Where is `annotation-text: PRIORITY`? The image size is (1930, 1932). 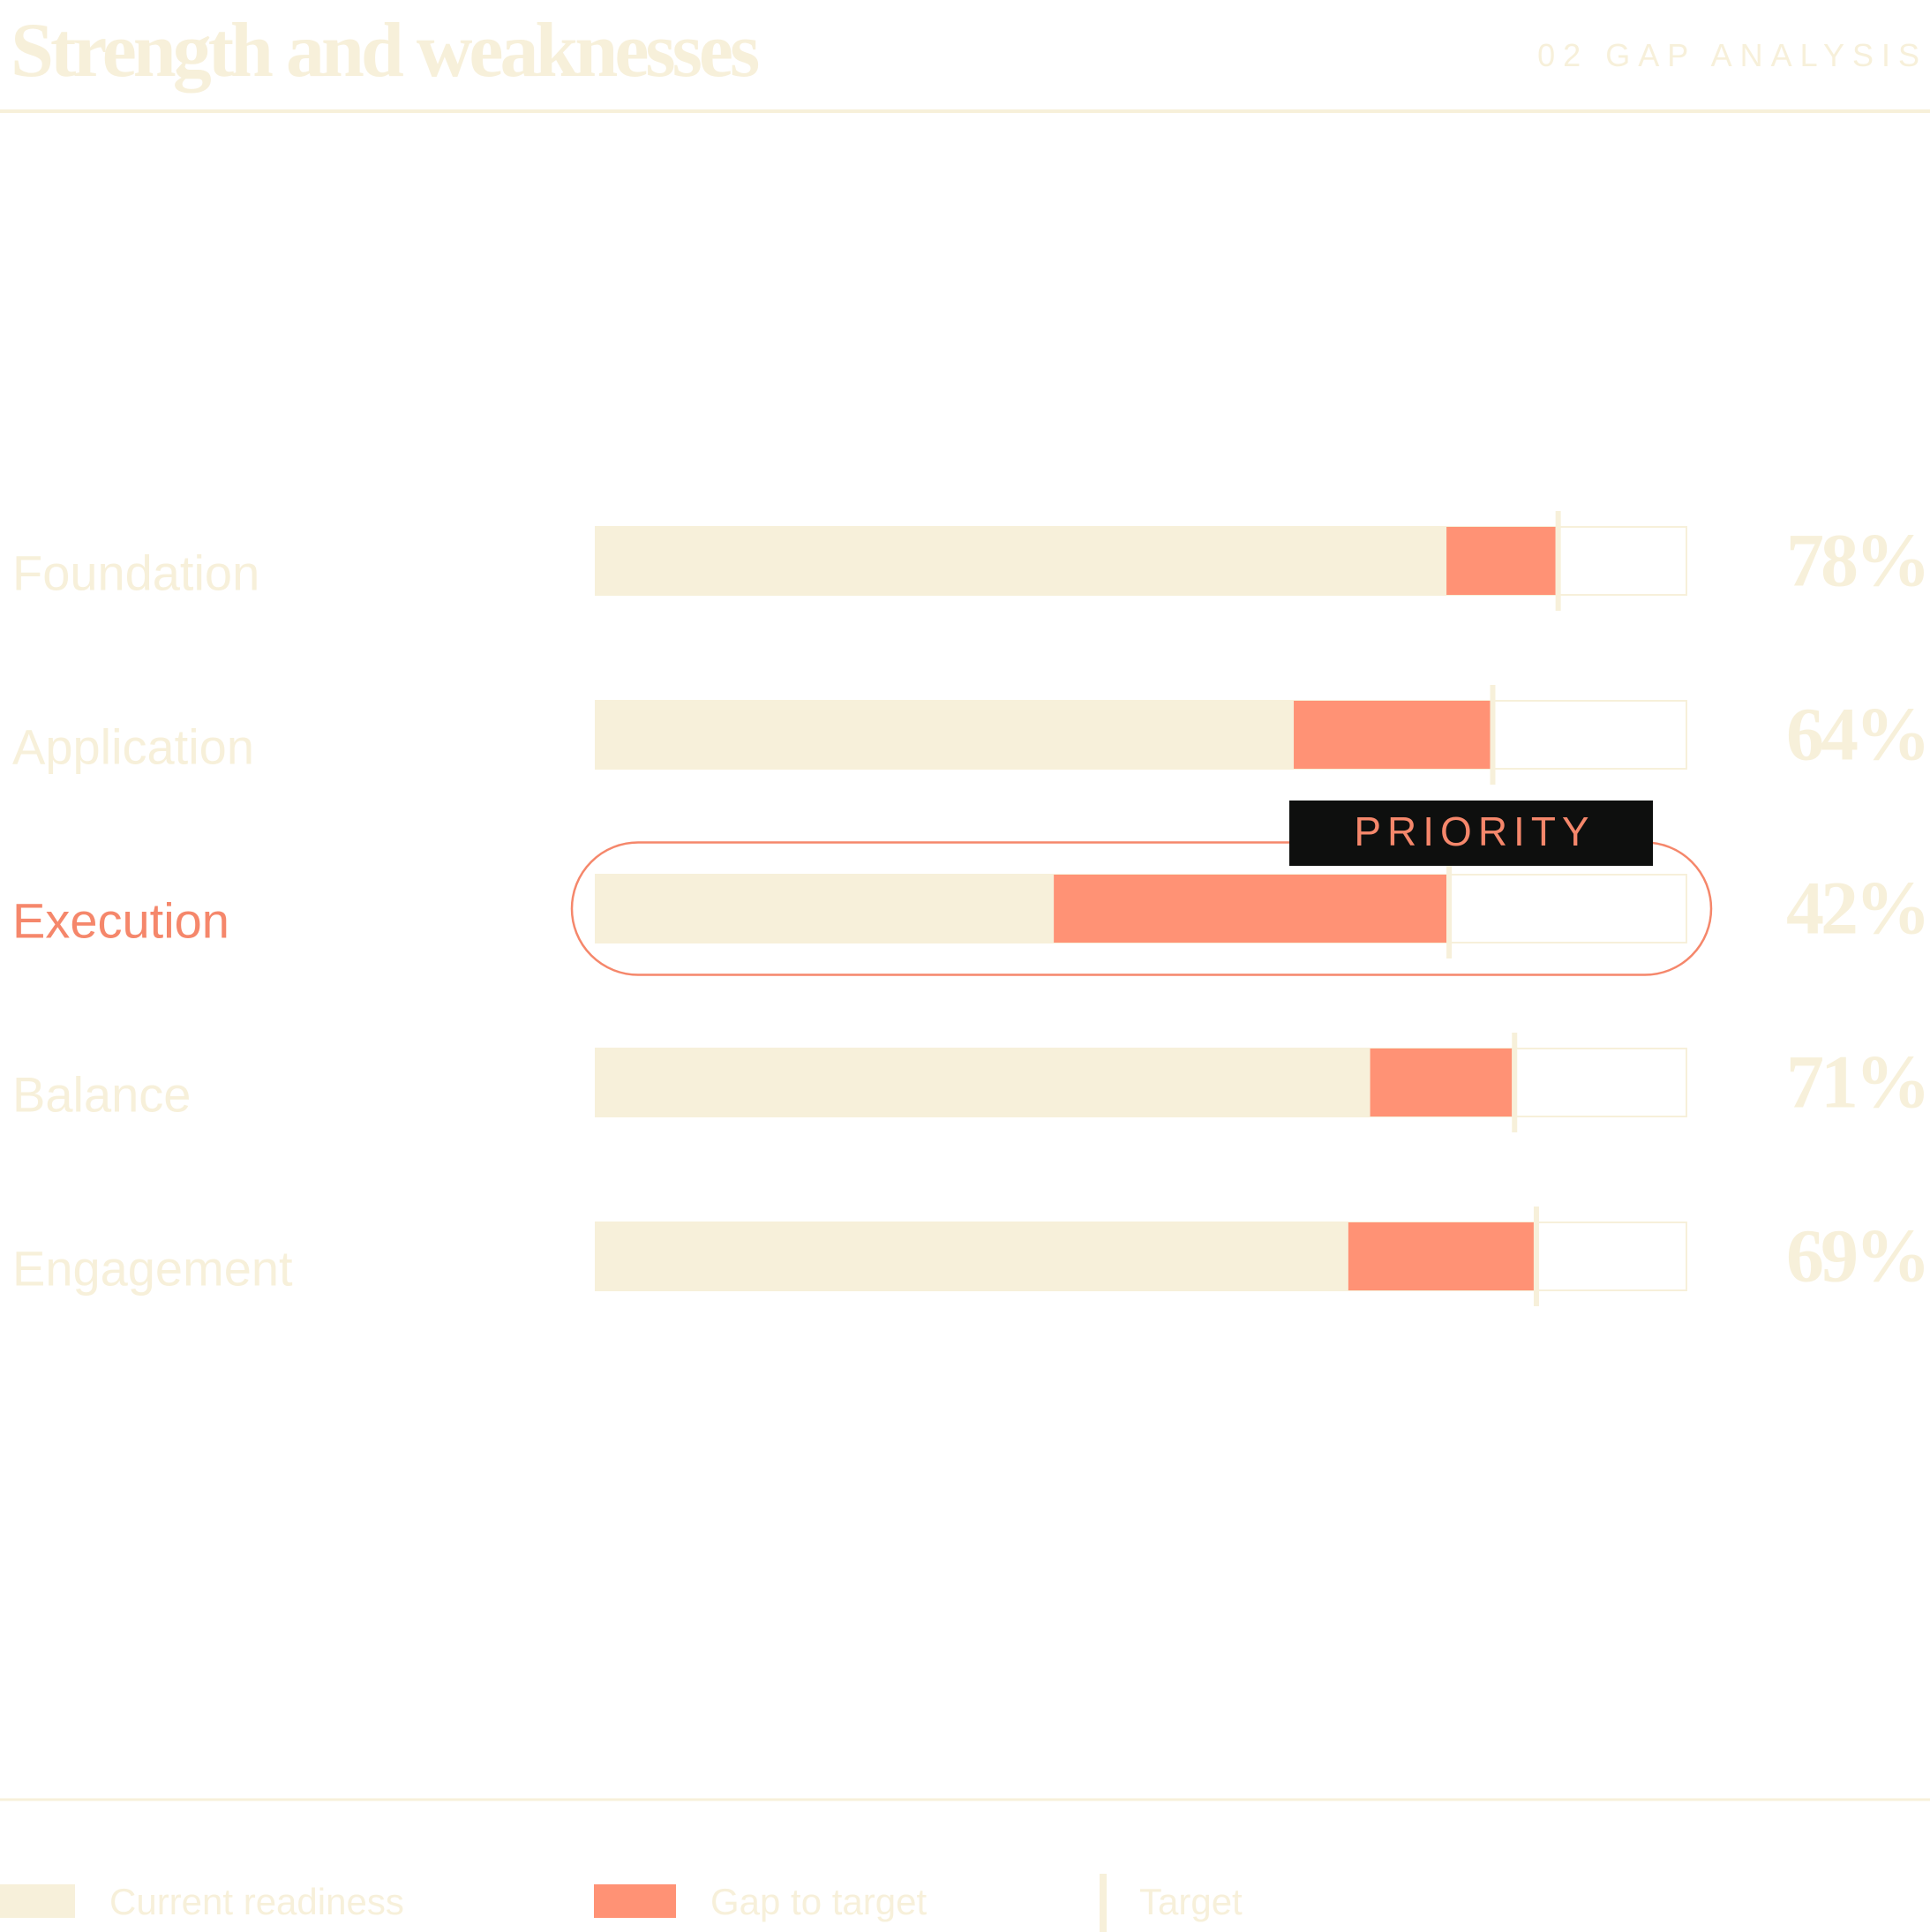 annotation-text: PRIORITY is located at coordinates (1475, 831).